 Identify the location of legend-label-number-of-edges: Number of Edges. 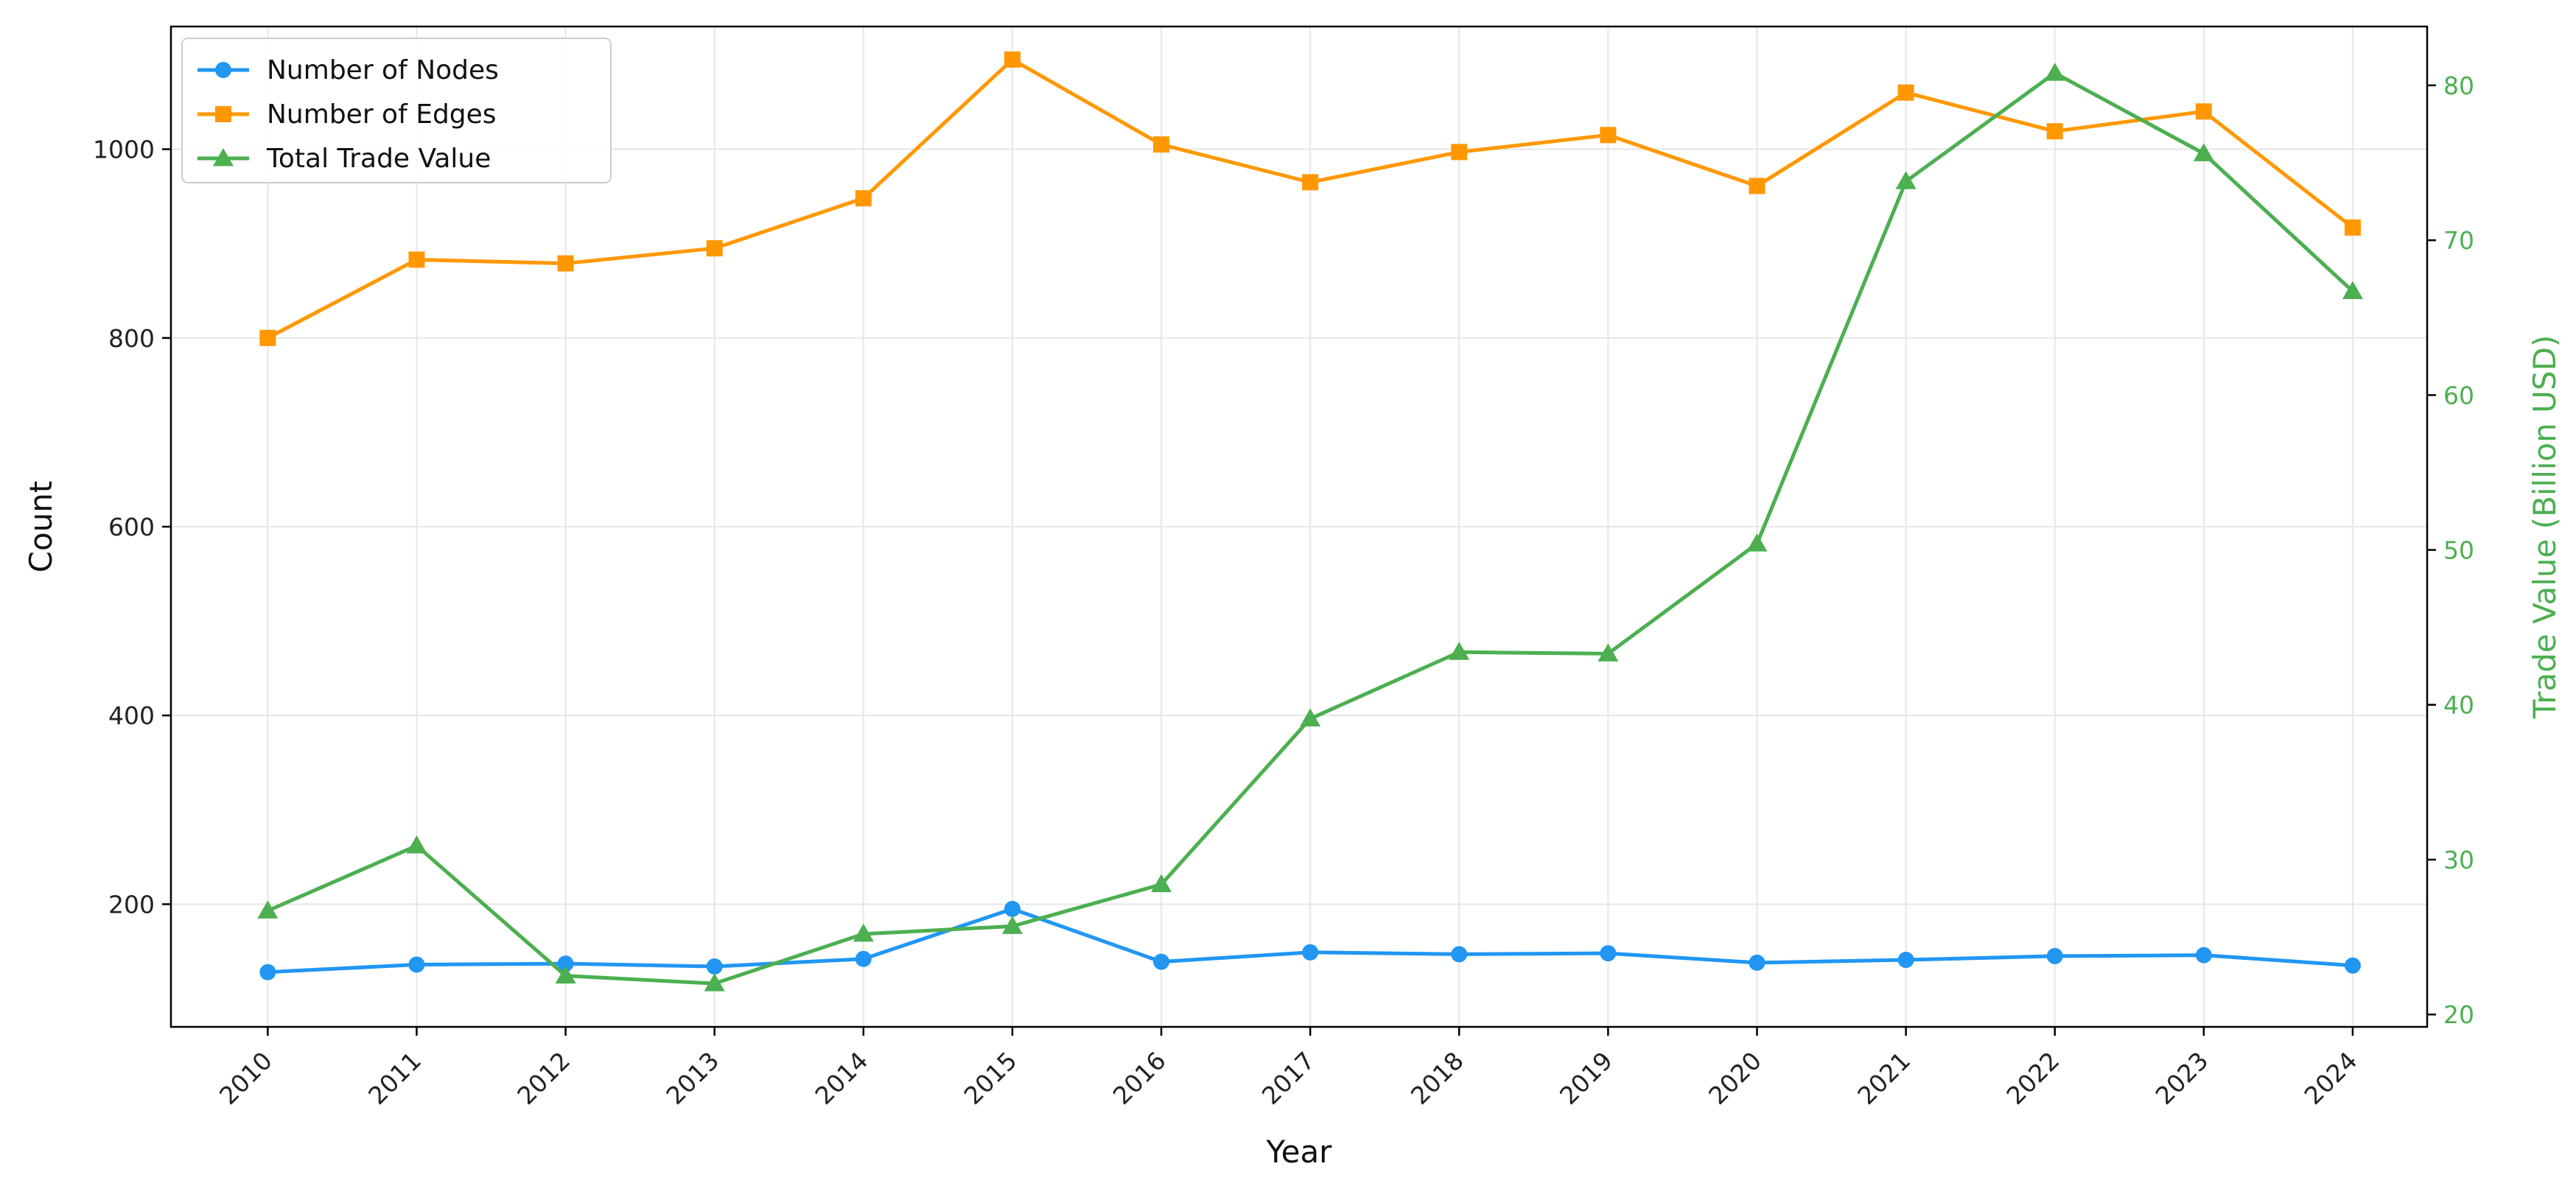
(382, 114).